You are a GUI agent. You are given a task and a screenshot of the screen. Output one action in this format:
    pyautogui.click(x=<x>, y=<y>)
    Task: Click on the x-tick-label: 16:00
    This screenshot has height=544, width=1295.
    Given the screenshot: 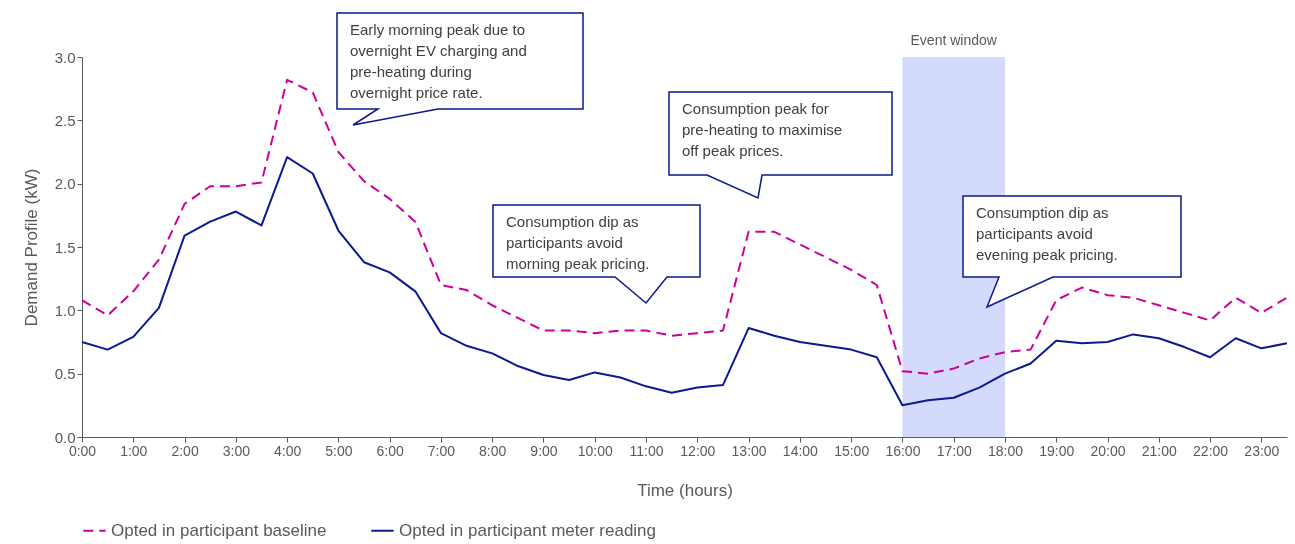 What is the action you would take?
    pyautogui.click(x=903, y=450)
    